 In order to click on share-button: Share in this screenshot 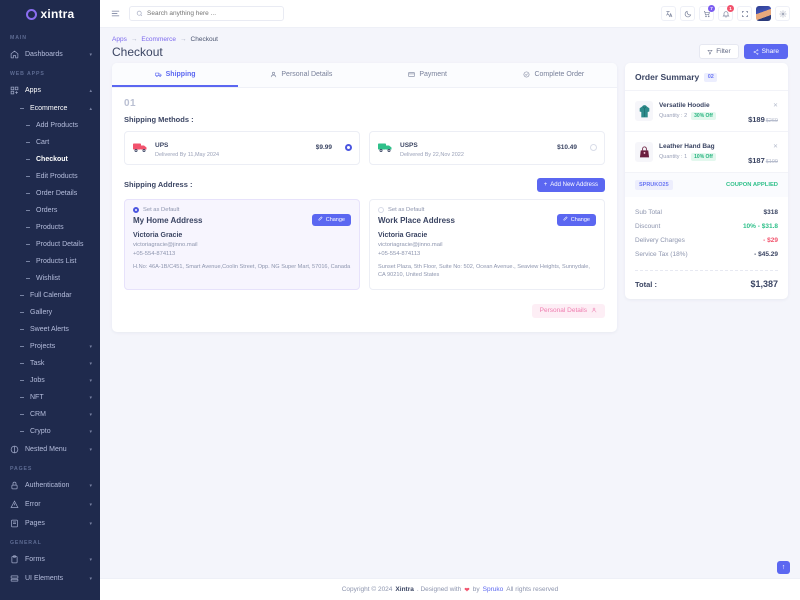, I will do `click(765, 51)`.